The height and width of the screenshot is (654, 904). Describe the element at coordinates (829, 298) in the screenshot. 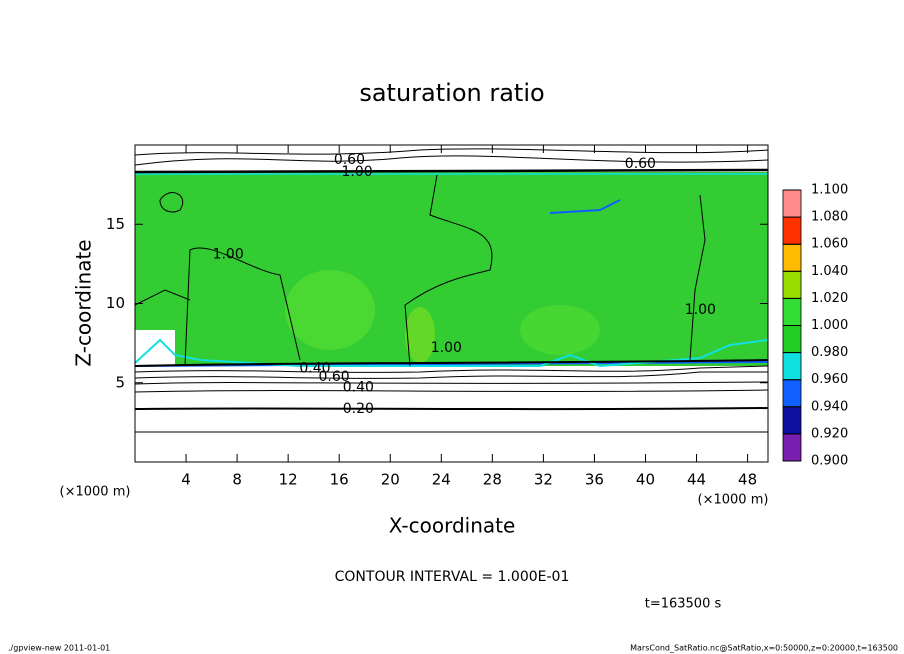

I see `colorbar-label: 1.020` at that location.